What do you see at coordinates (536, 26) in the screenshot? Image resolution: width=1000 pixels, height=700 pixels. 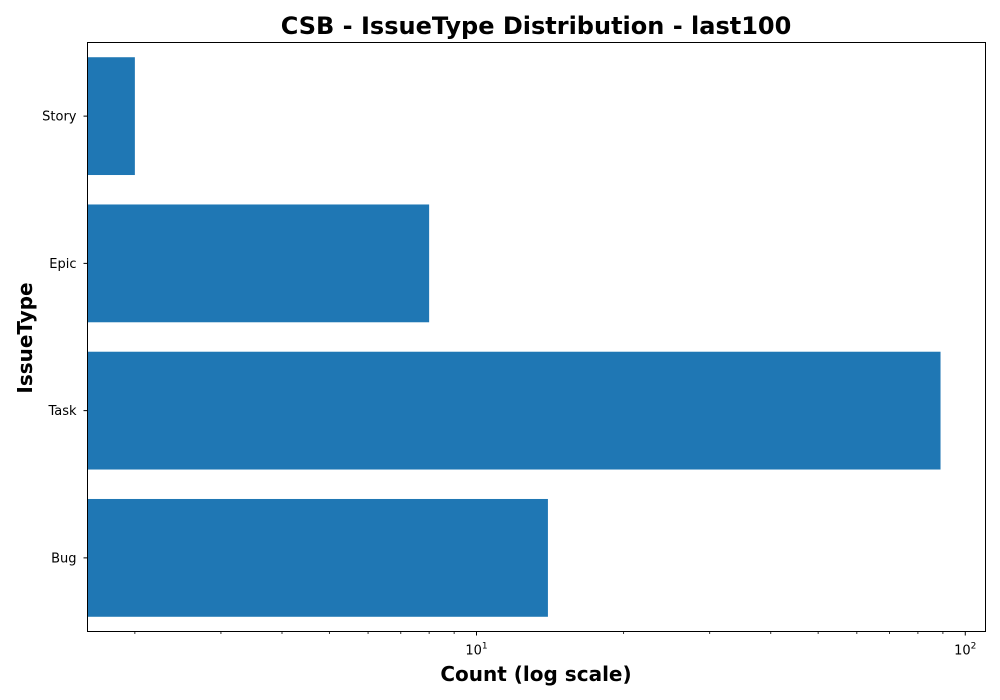 I see `chart-title: CSB - IssueType Distribution - last100` at bounding box center [536, 26].